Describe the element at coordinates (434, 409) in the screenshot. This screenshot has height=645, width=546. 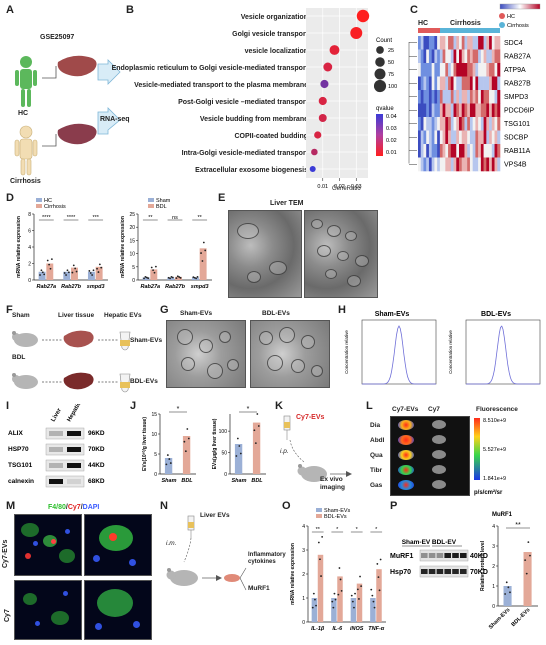
I see `ivis-col-cy7: Cy7` at that location.